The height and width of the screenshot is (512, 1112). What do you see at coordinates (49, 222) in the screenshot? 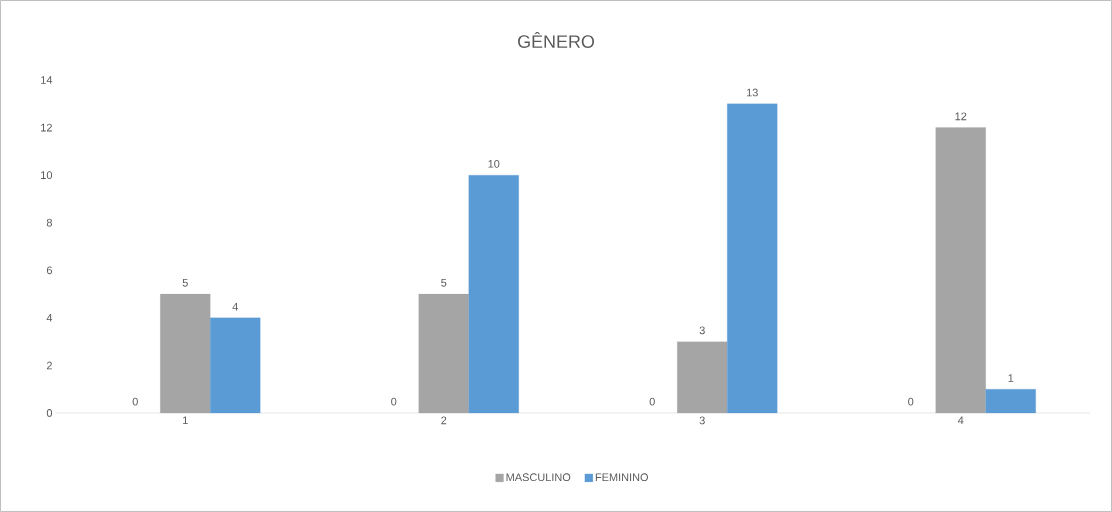
I see `y-tick-label: 8` at bounding box center [49, 222].